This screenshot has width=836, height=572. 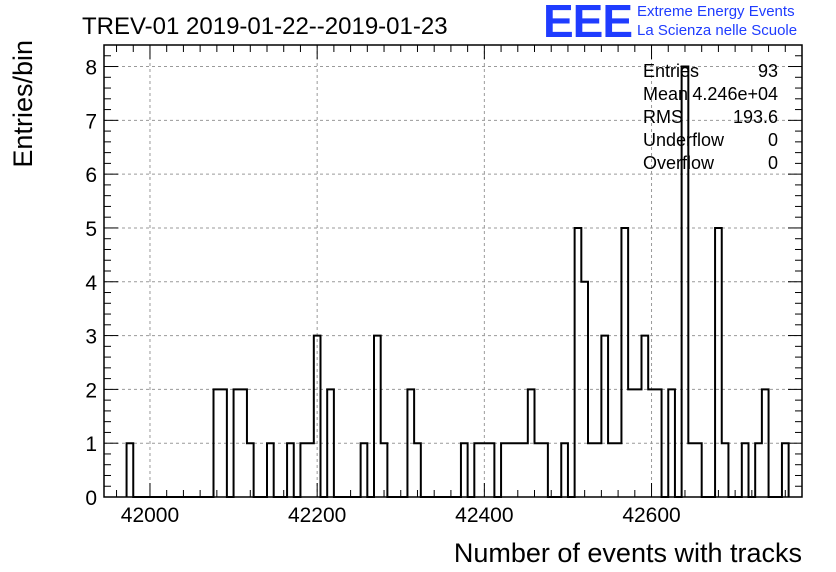 I want to click on y-tick-label: 8, so click(x=91, y=68).